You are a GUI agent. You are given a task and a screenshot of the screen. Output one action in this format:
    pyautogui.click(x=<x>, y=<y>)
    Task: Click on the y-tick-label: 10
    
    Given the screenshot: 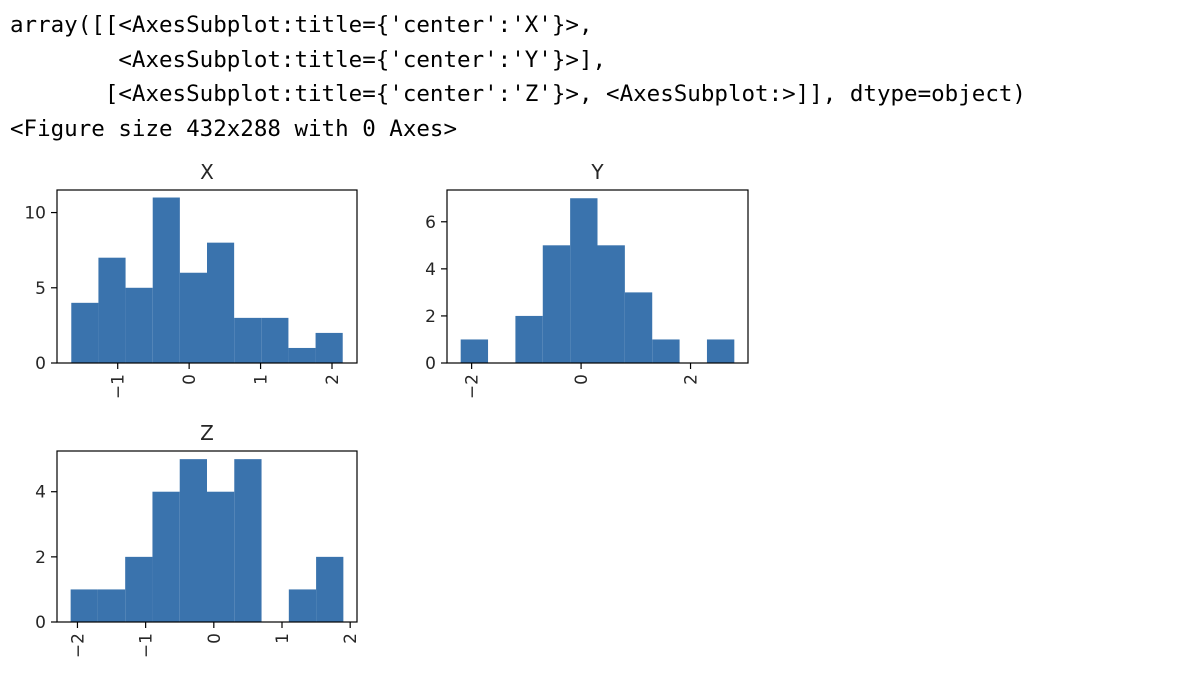 What is the action you would take?
    pyautogui.click(x=35, y=214)
    